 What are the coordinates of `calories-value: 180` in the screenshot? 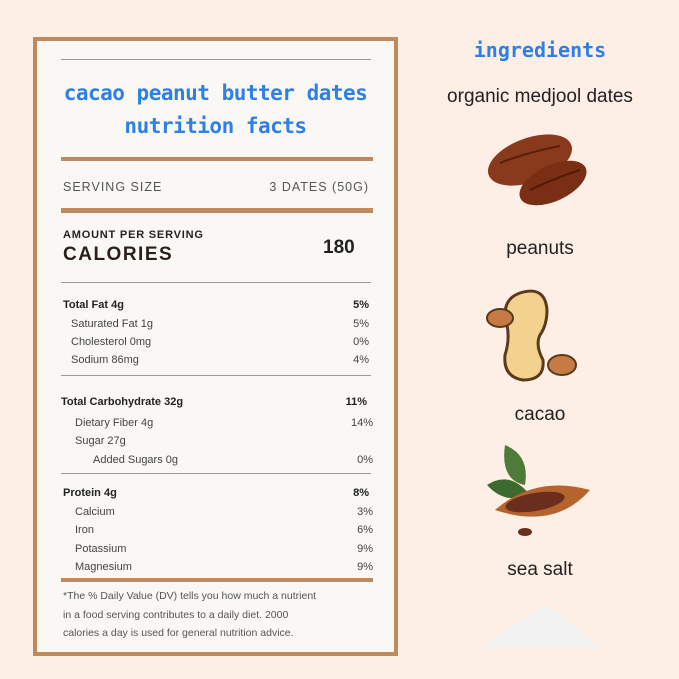 It's located at (339, 247).